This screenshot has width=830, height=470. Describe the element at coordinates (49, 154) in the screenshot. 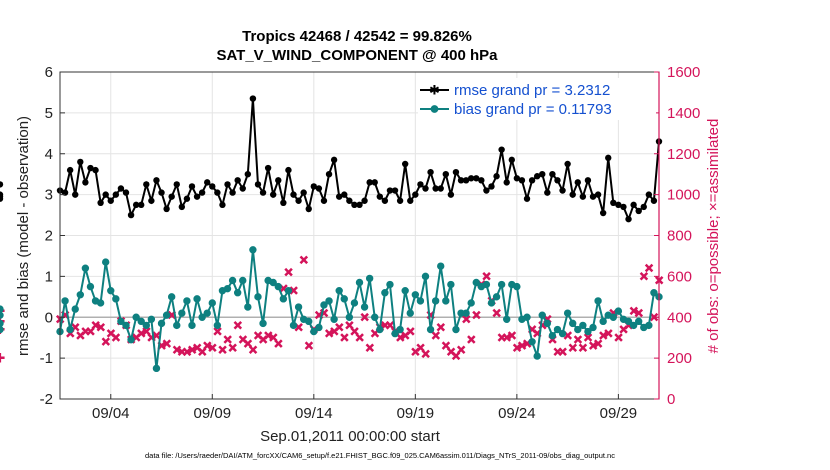

I see `y-tick-label: 4` at that location.